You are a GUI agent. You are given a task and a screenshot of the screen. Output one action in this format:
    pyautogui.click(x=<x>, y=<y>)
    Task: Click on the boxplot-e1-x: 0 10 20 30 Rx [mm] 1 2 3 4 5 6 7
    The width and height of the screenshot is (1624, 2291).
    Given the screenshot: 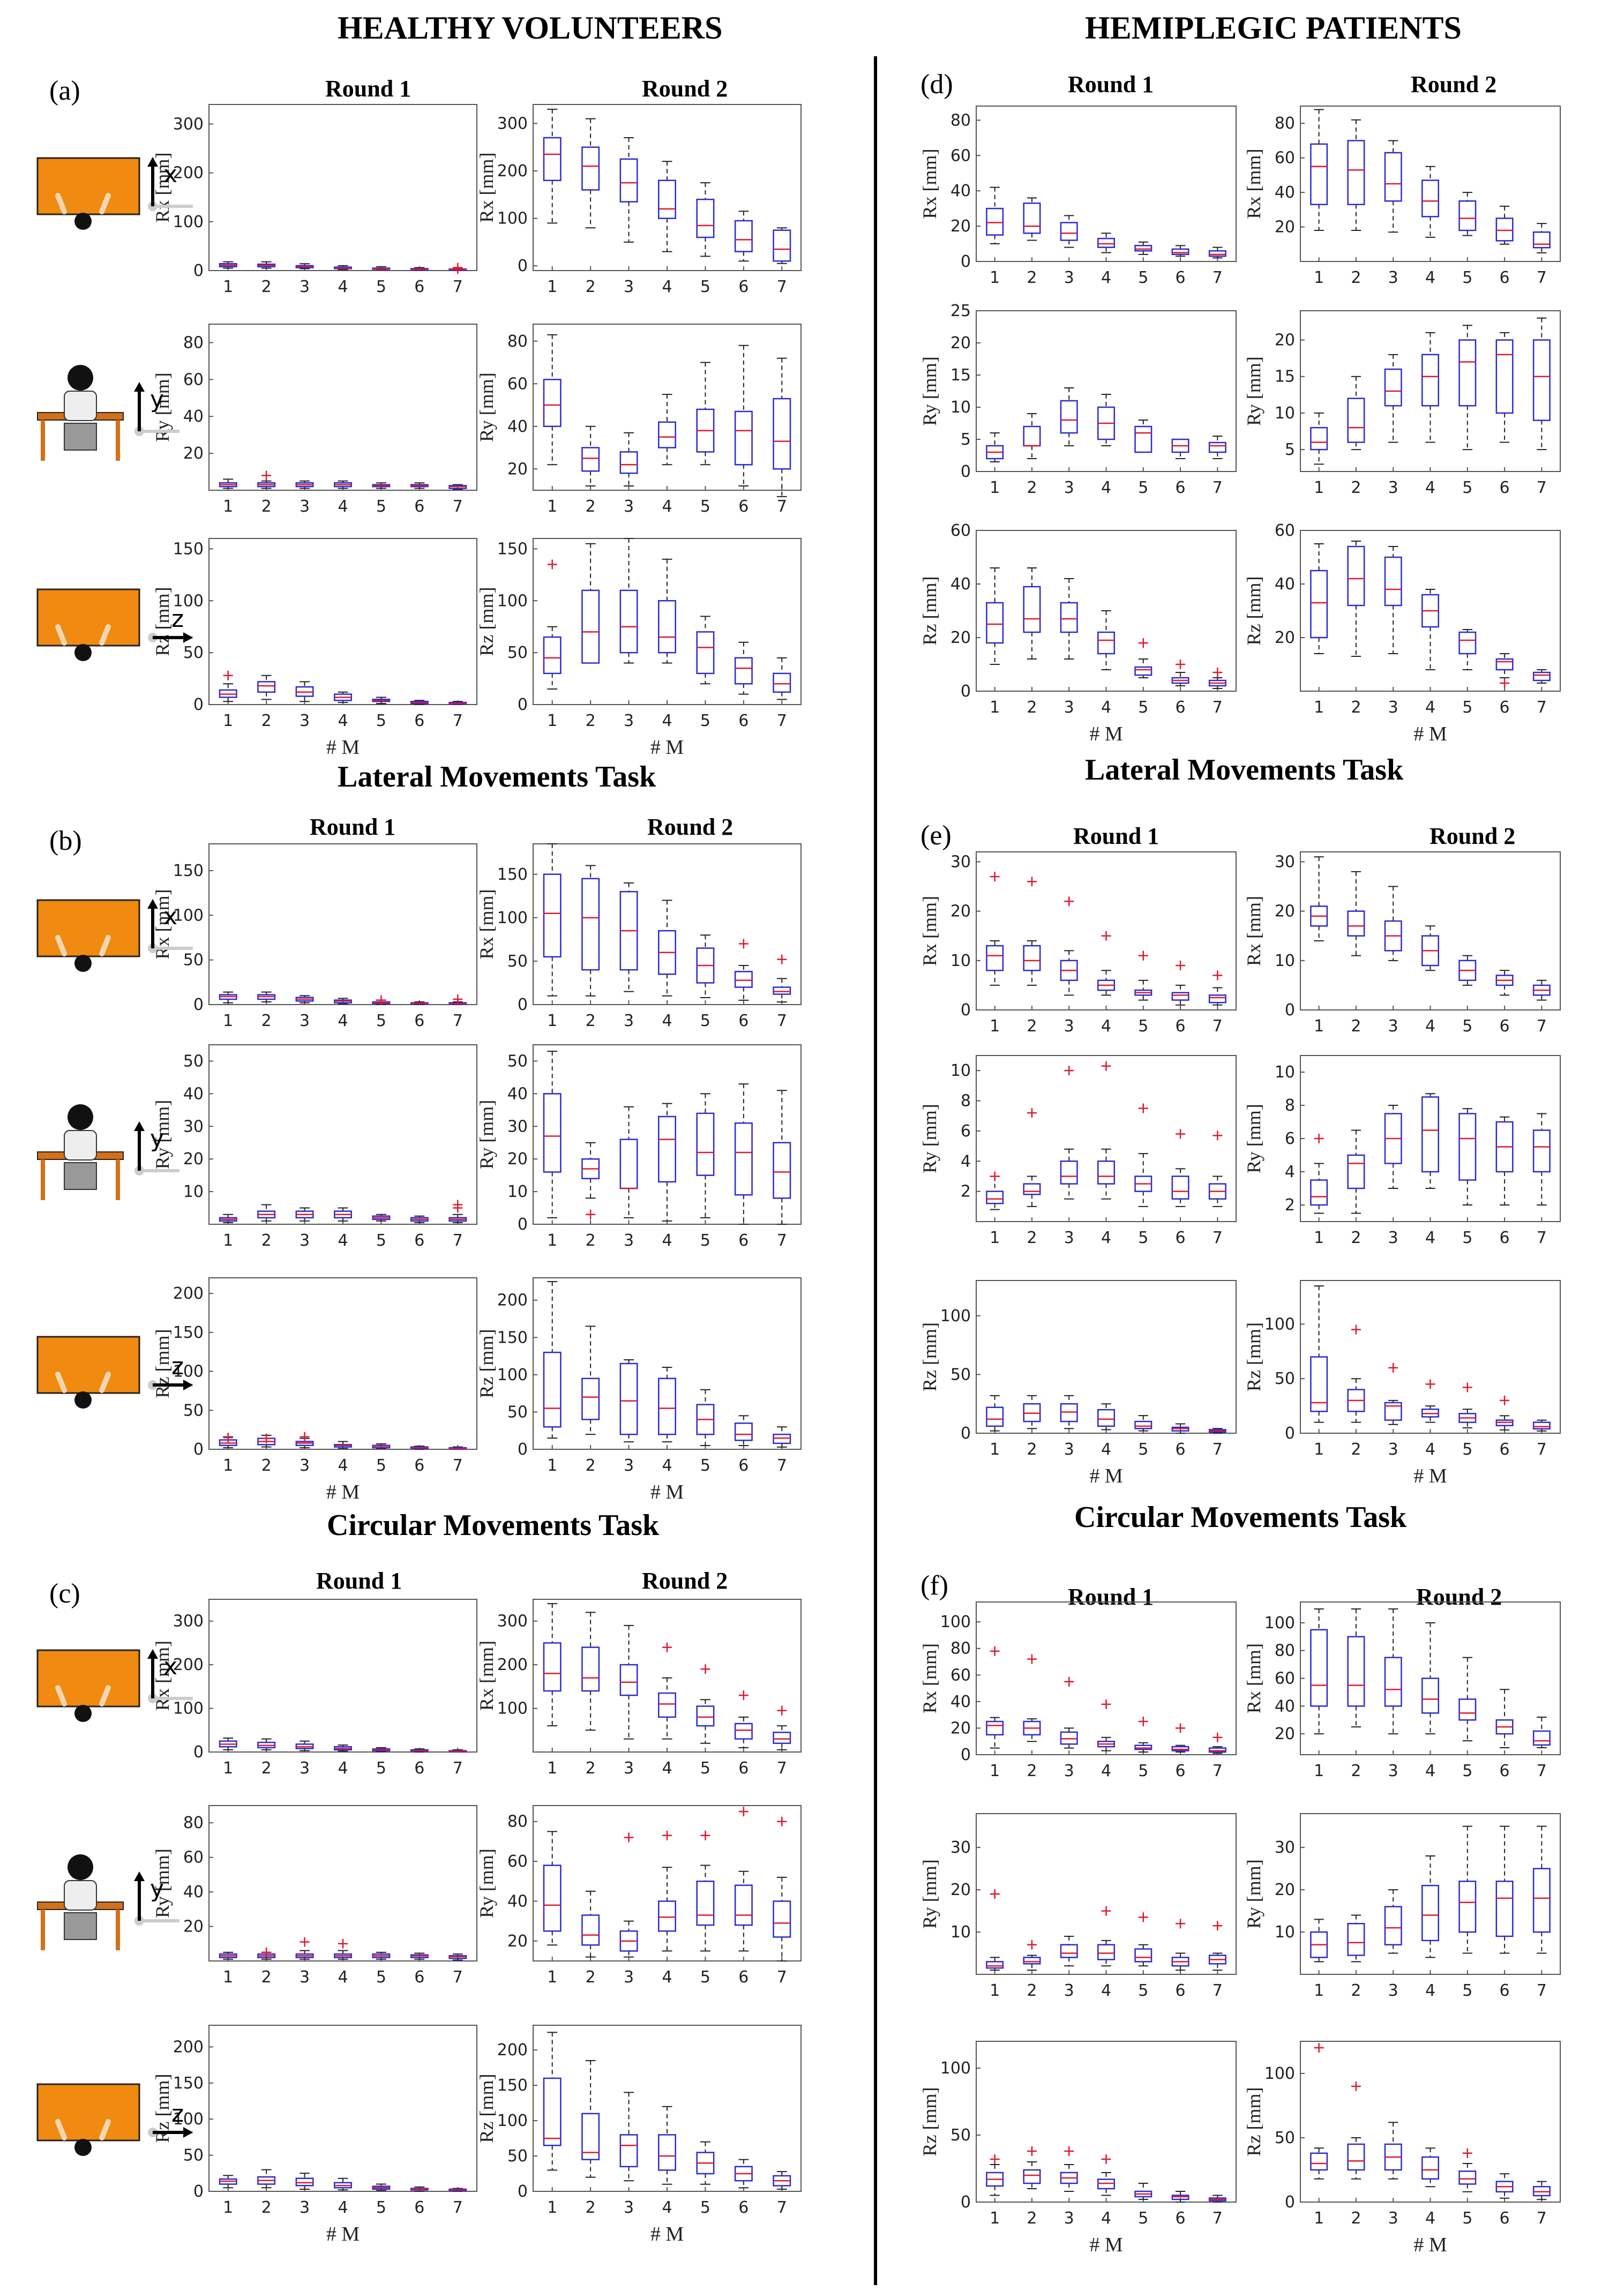 What is the action you would take?
    pyautogui.click(x=1078, y=943)
    